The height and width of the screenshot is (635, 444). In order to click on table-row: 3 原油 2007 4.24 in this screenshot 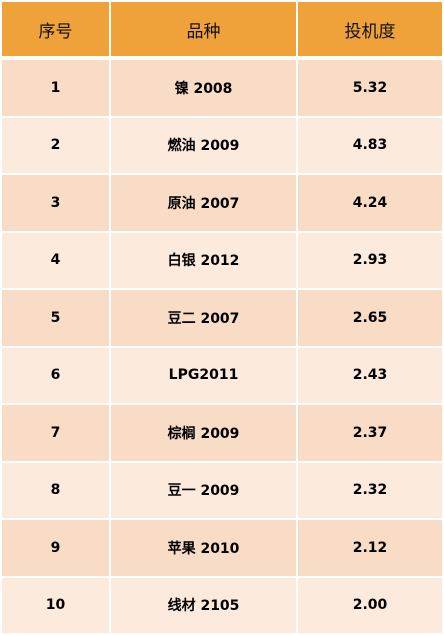, I will do `click(222, 204)`.